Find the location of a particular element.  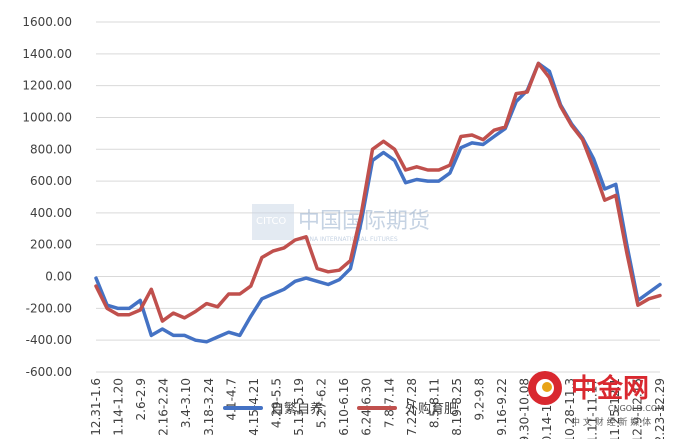

x-tick-label: 5.13-5.19 is located at coordinates (299, 407).